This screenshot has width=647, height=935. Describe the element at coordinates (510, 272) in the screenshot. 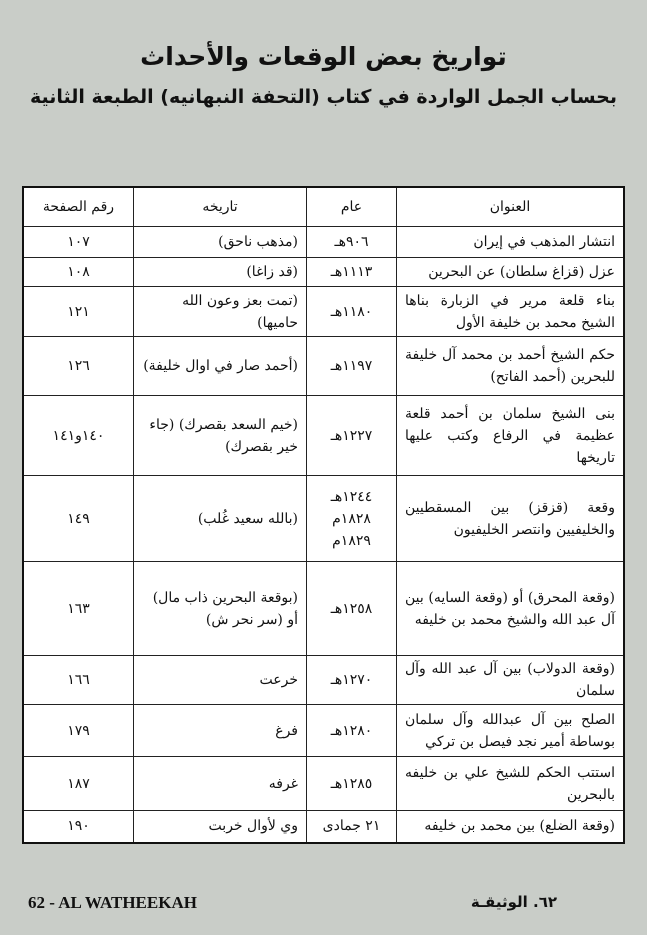

I see `cell-title: عزل (قزاغ سلطان) عن البحرين` at that location.